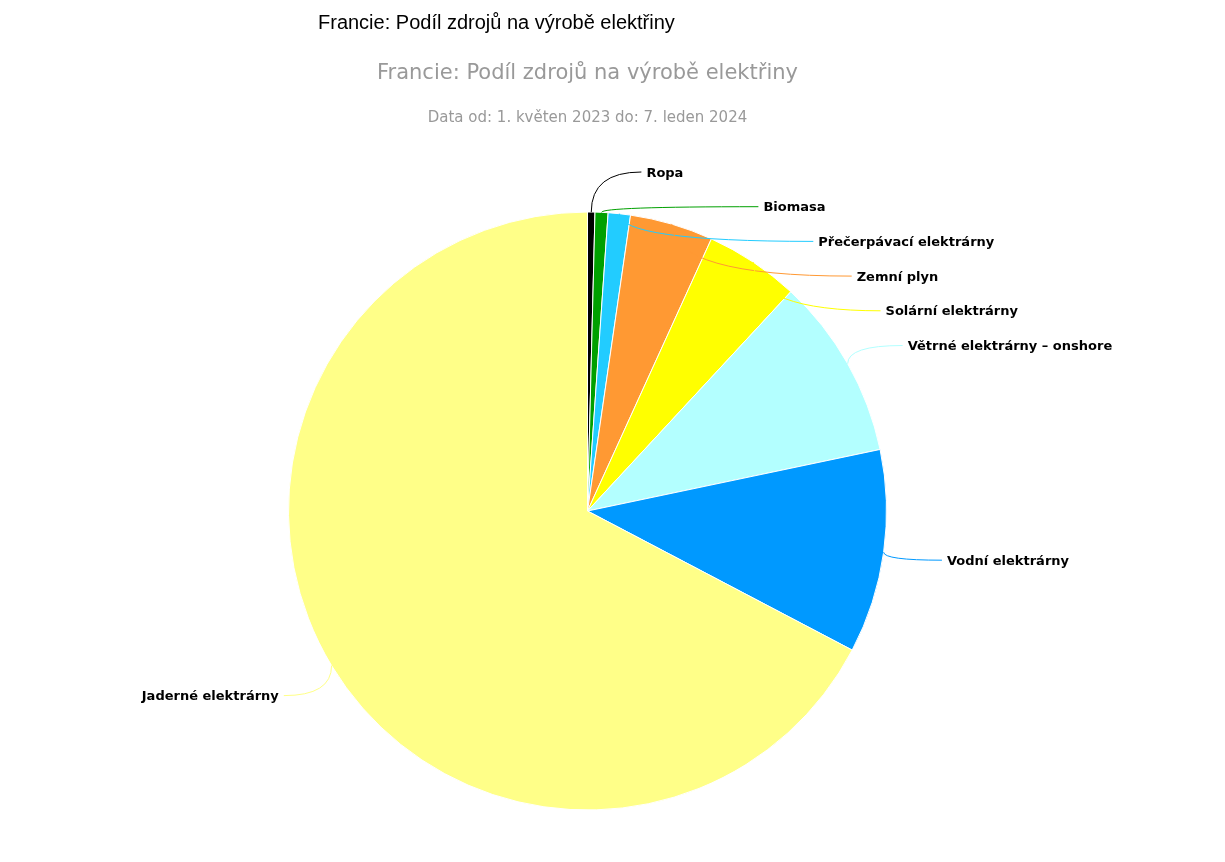  I want to click on chart-title: Francie: Podíl zdrojů na výrobě elektřiny, so click(587, 72).